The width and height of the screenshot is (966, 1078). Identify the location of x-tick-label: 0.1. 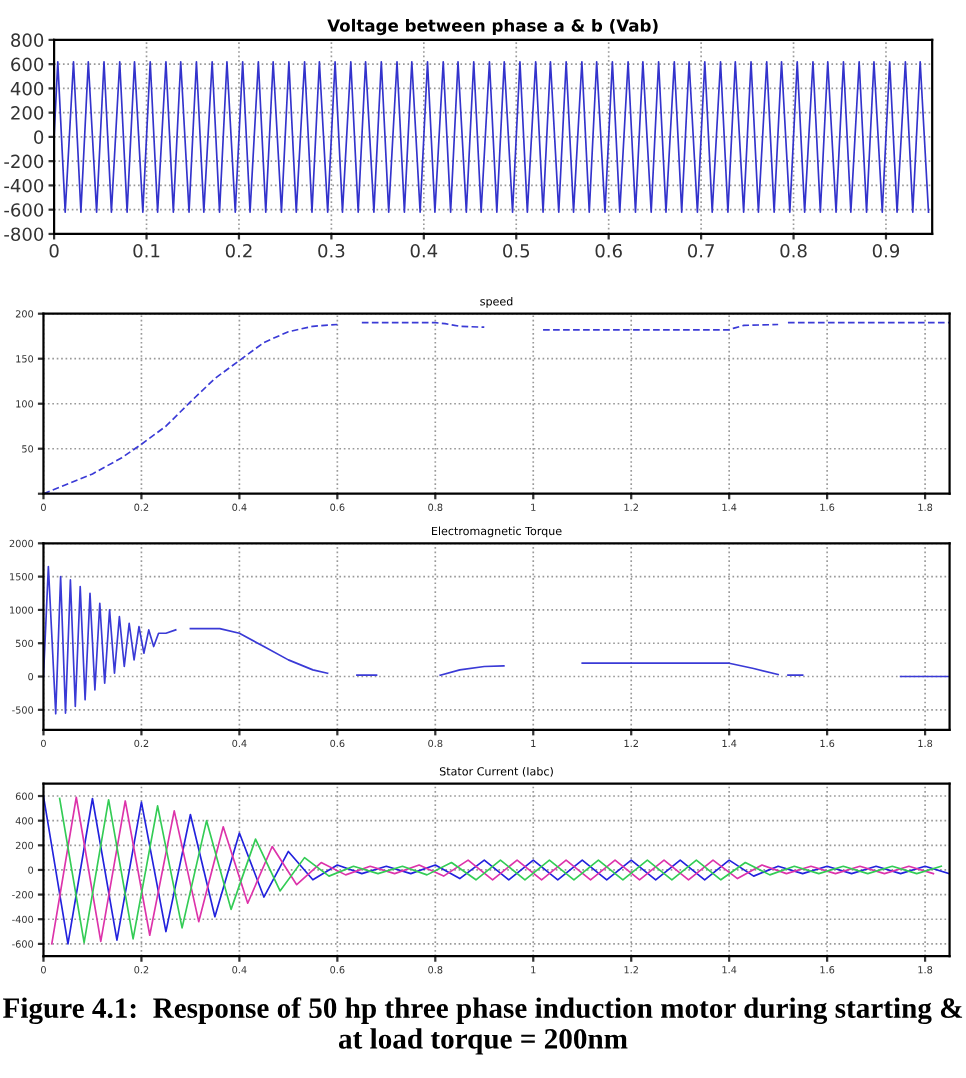
(146, 250).